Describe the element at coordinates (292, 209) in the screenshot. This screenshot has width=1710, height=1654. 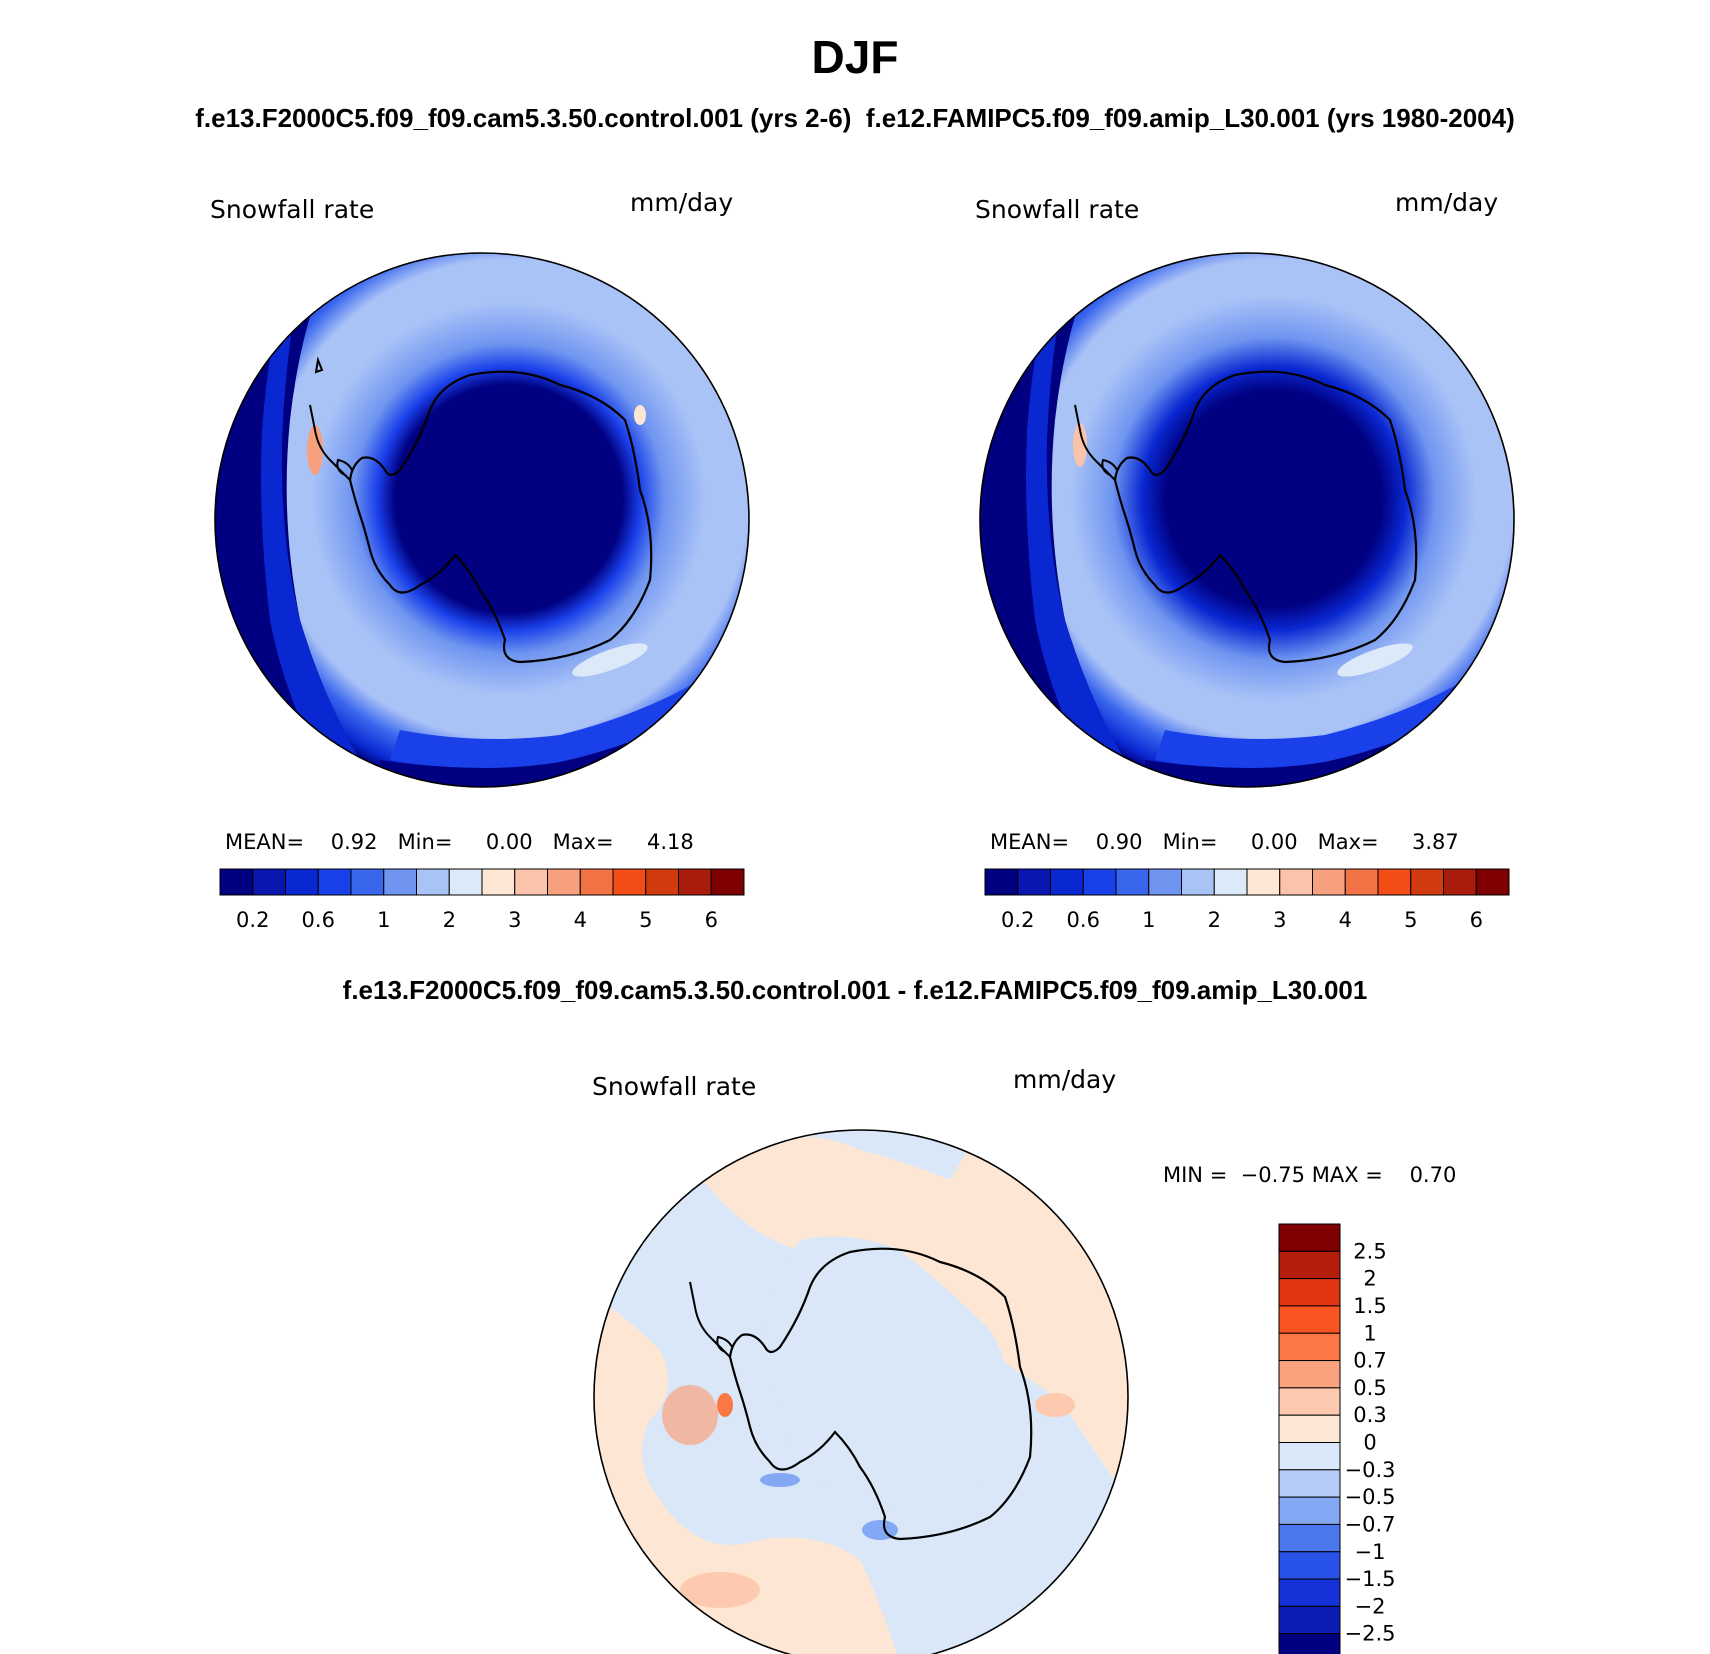
I see `panel1-variable-label: Snowfall rate` at that location.